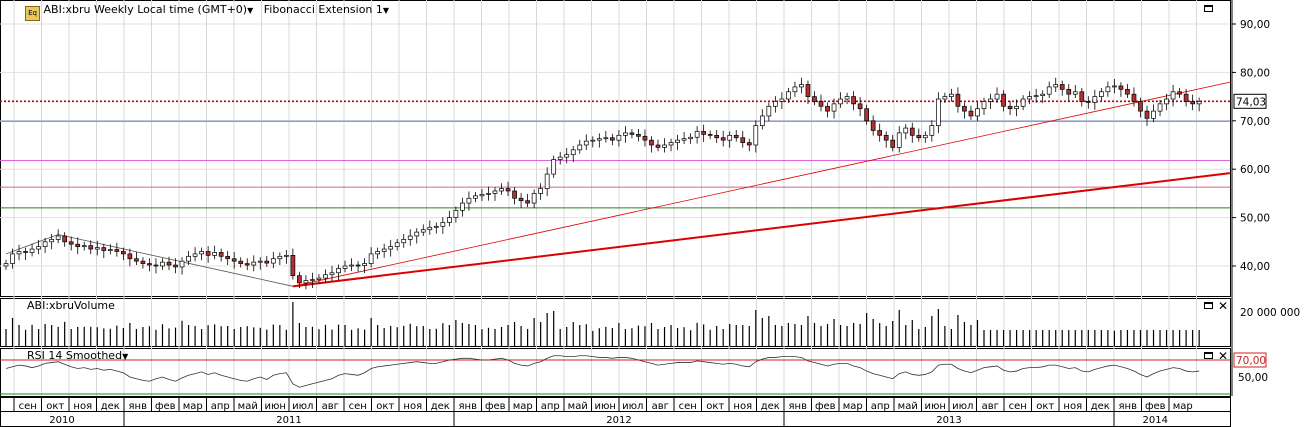 This screenshot has width=1316, height=427. Describe the element at coordinates (110, 406) in the screenshot. I see `month-label: дек` at that location.